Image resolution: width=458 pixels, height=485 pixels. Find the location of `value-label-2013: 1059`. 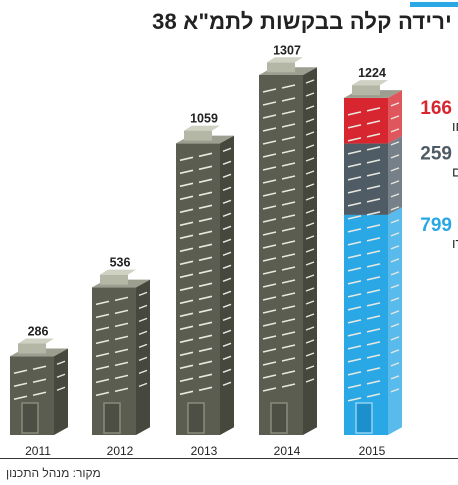

value-label-2013: 1059 is located at coordinates (204, 119).